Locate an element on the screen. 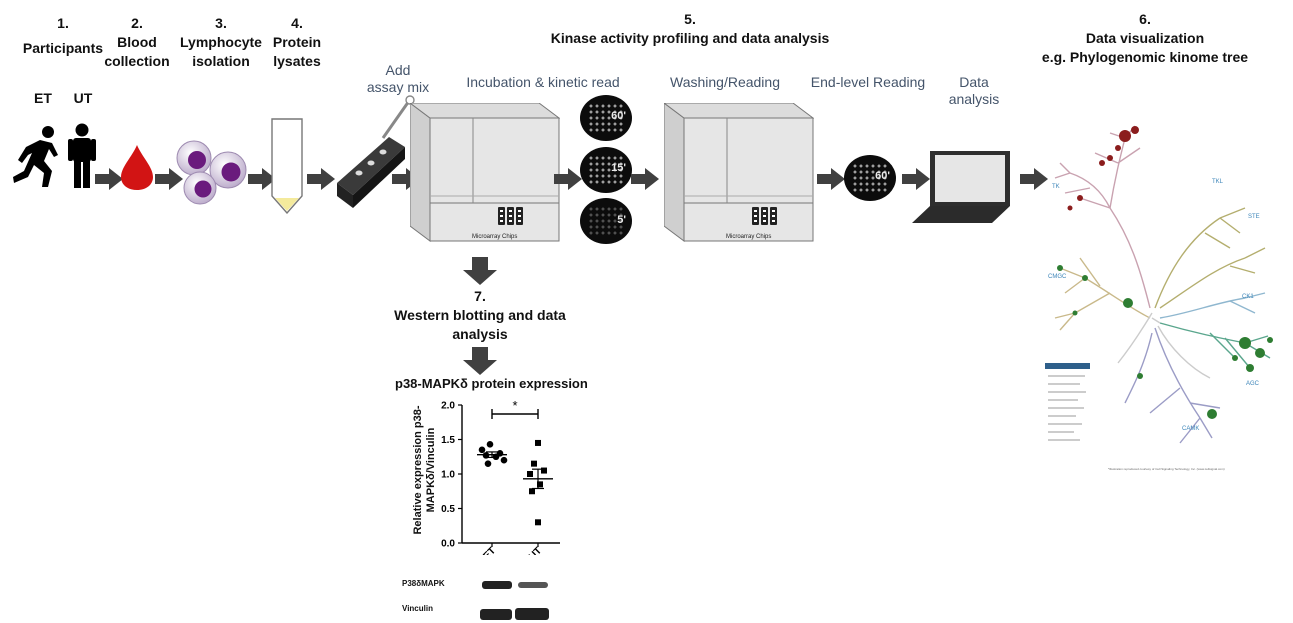  step-3-heading: 3. Lymphocyte isolation is located at coordinates (221, 42).